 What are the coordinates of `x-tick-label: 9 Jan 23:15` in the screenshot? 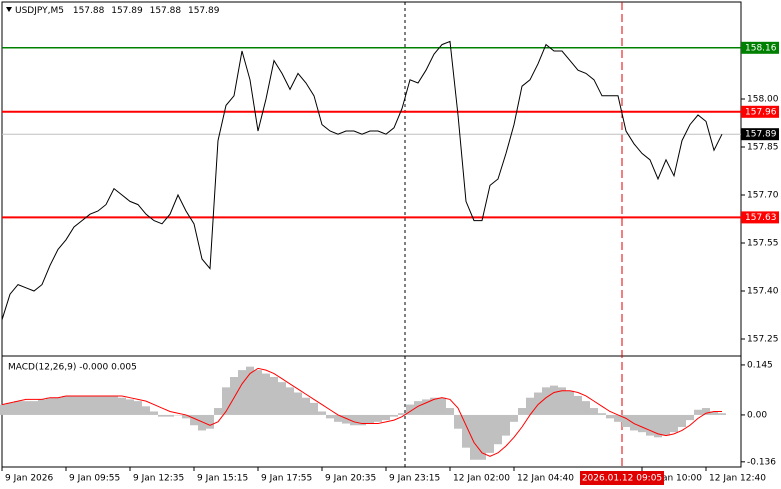 It's located at (414, 479).